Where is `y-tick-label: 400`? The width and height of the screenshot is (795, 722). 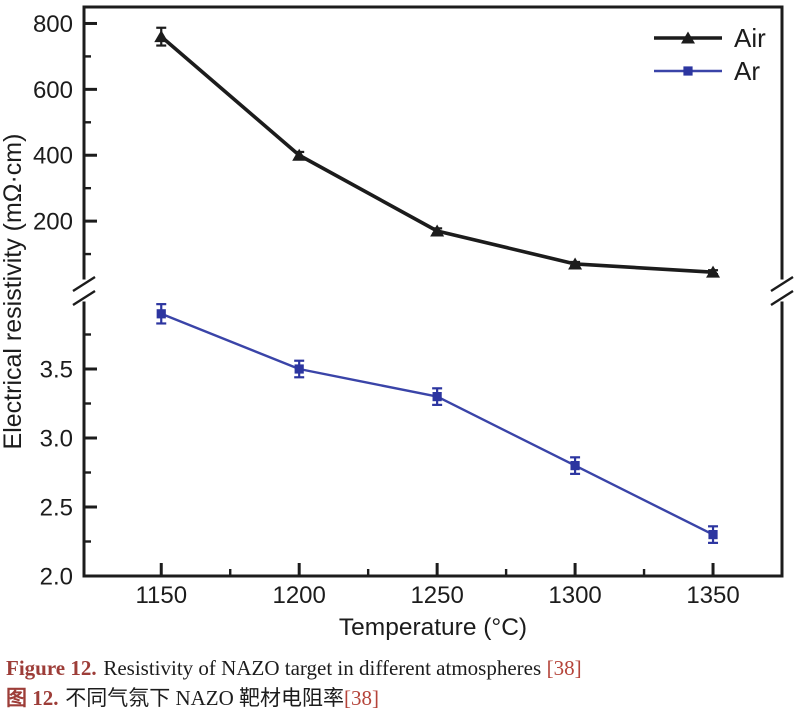
y-tick-label: 400 is located at coordinates (53, 156).